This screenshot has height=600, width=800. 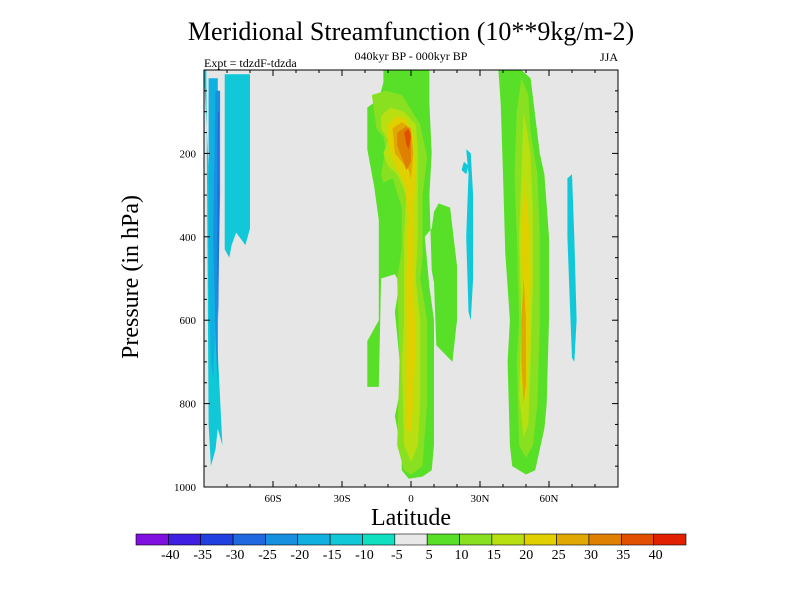 What do you see at coordinates (411, 499) in the screenshot?
I see `x-tick-label: 0` at bounding box center [411, 499].